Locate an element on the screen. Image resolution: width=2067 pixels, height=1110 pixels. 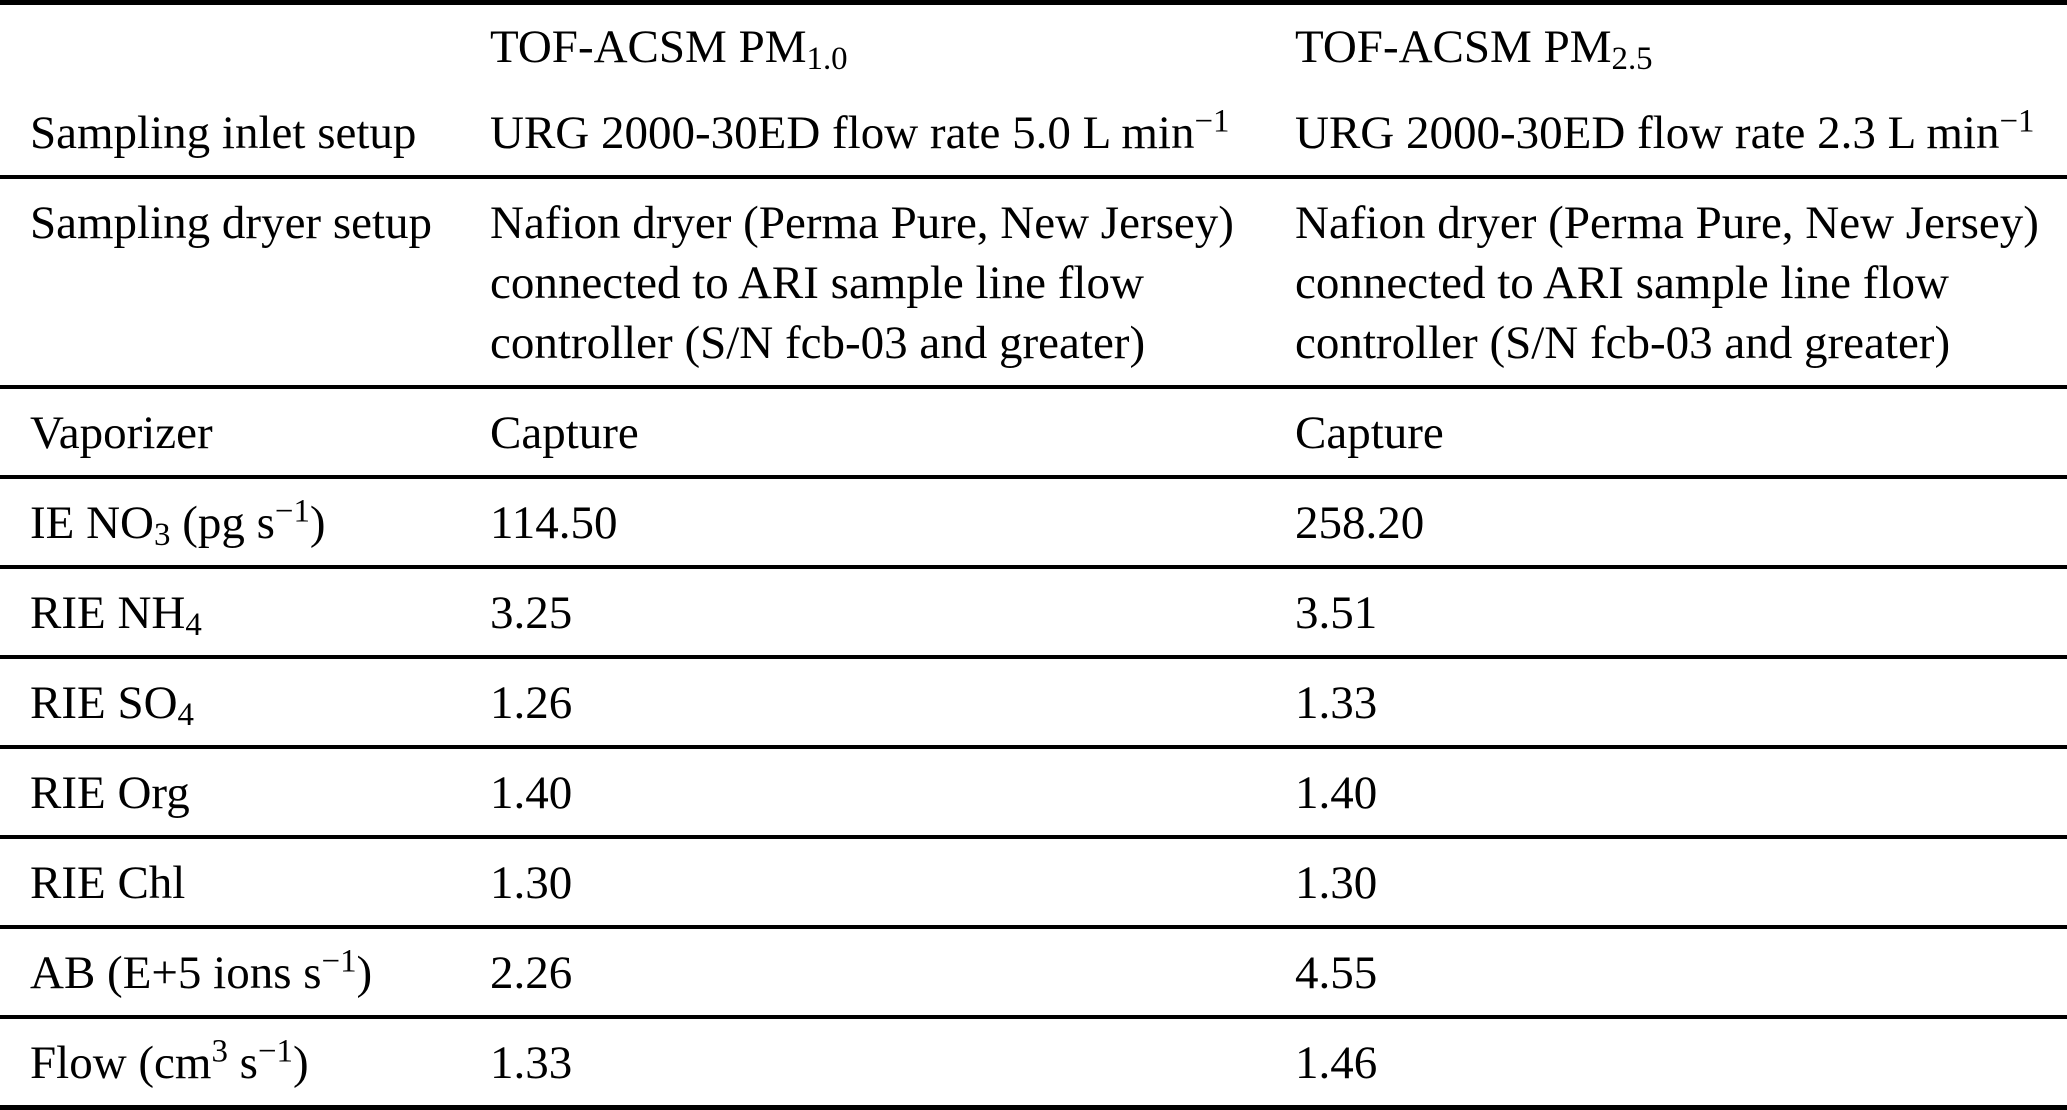
table-row-ie-no3: IE NO3 (pg s−1) 114.50 258.20 is located at coordinates (1033, 522).